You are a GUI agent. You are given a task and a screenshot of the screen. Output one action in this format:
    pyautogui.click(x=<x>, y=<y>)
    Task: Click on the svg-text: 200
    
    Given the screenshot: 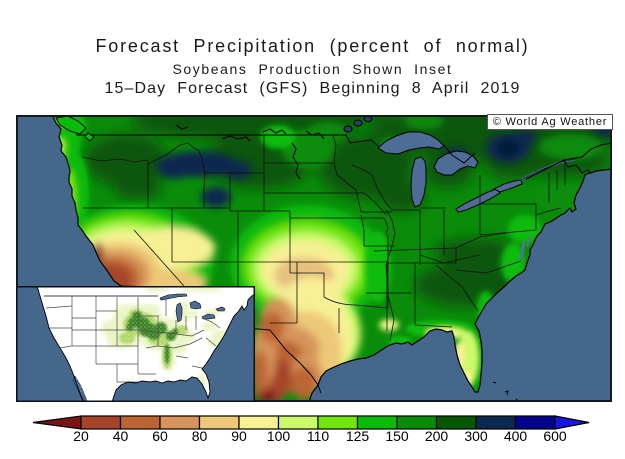 What is the action you would take?
    pyautogui.click(x=437, y=436)
    